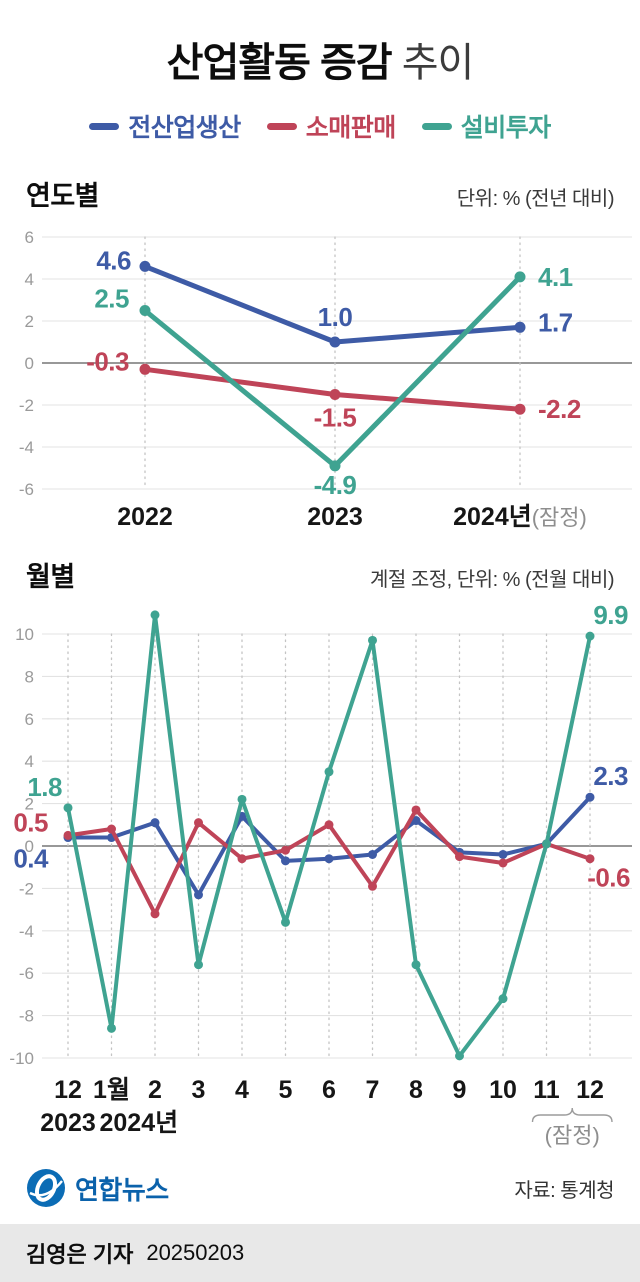 The width and height of the screenshot is (640, 1282). Describe the element at coordinates (184, 128) in the screenshot. I see `legend-label: 전산업생산` at that location.